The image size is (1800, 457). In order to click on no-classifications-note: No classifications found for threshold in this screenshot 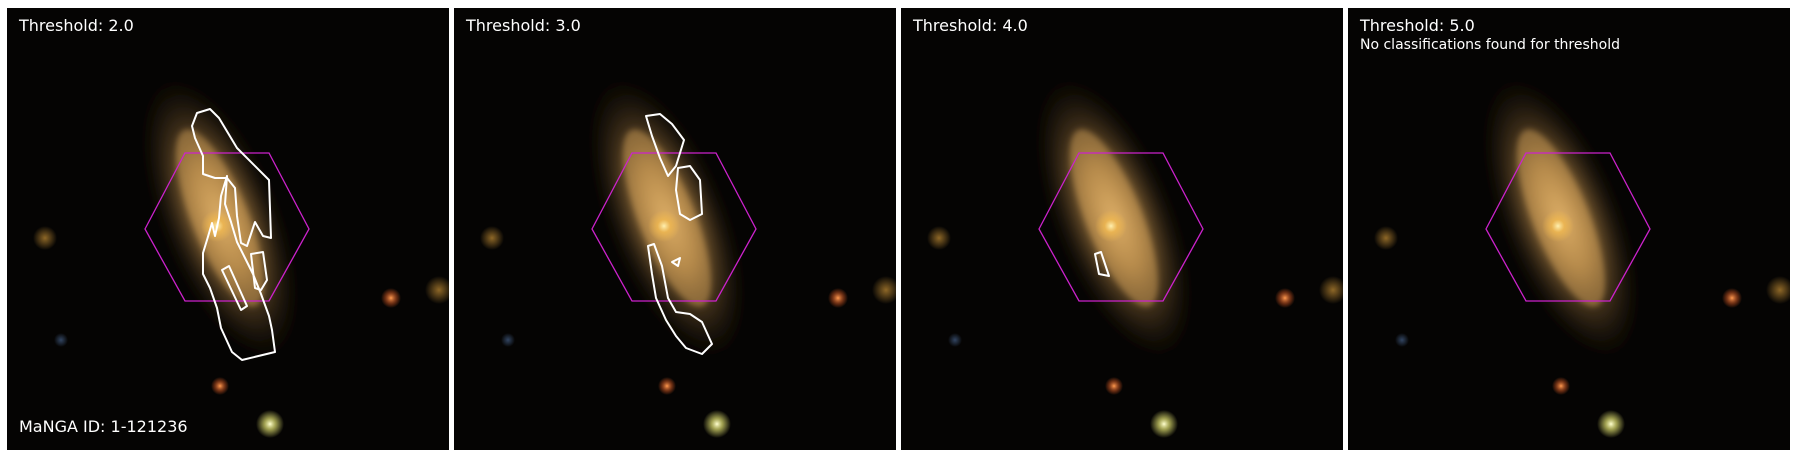, I will do `click(1490, 45)`.